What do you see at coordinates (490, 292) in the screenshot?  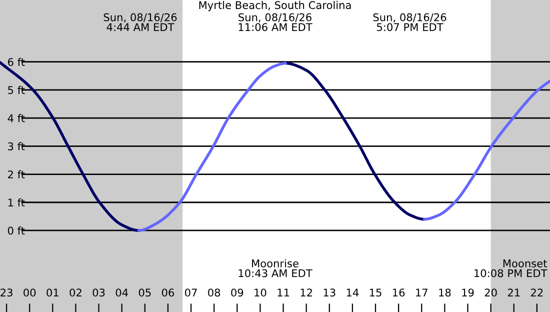 I see `x-tick-label: 20` at bounding box center [490, 292].